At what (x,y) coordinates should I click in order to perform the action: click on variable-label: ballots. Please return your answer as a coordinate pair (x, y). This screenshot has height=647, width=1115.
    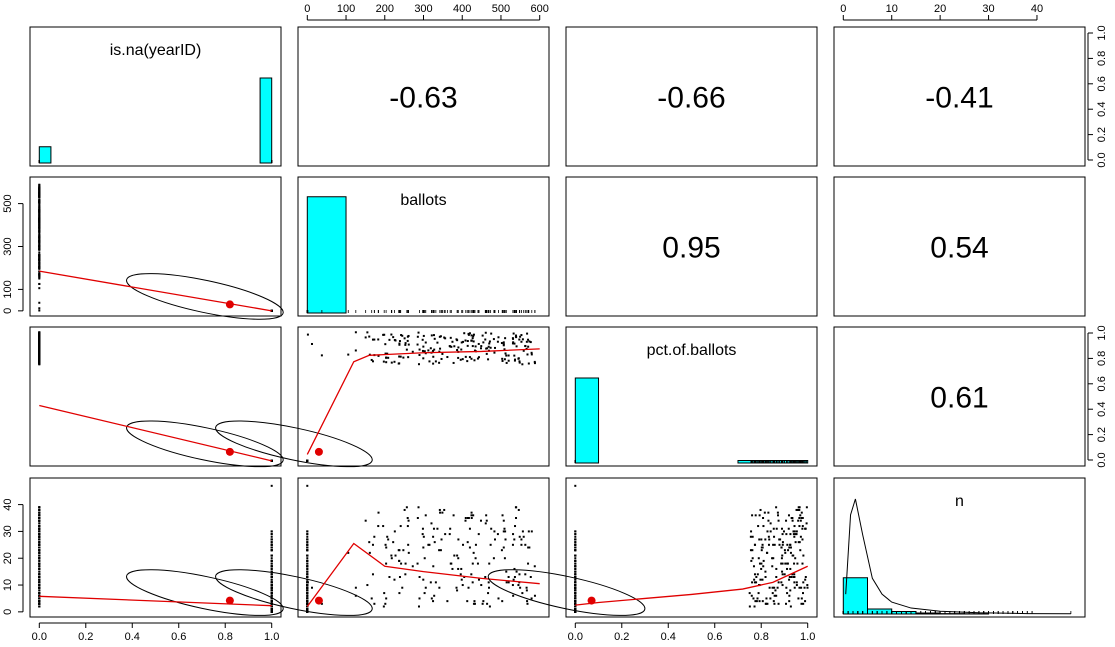
    Looking at the image, I should click on (423, 200).